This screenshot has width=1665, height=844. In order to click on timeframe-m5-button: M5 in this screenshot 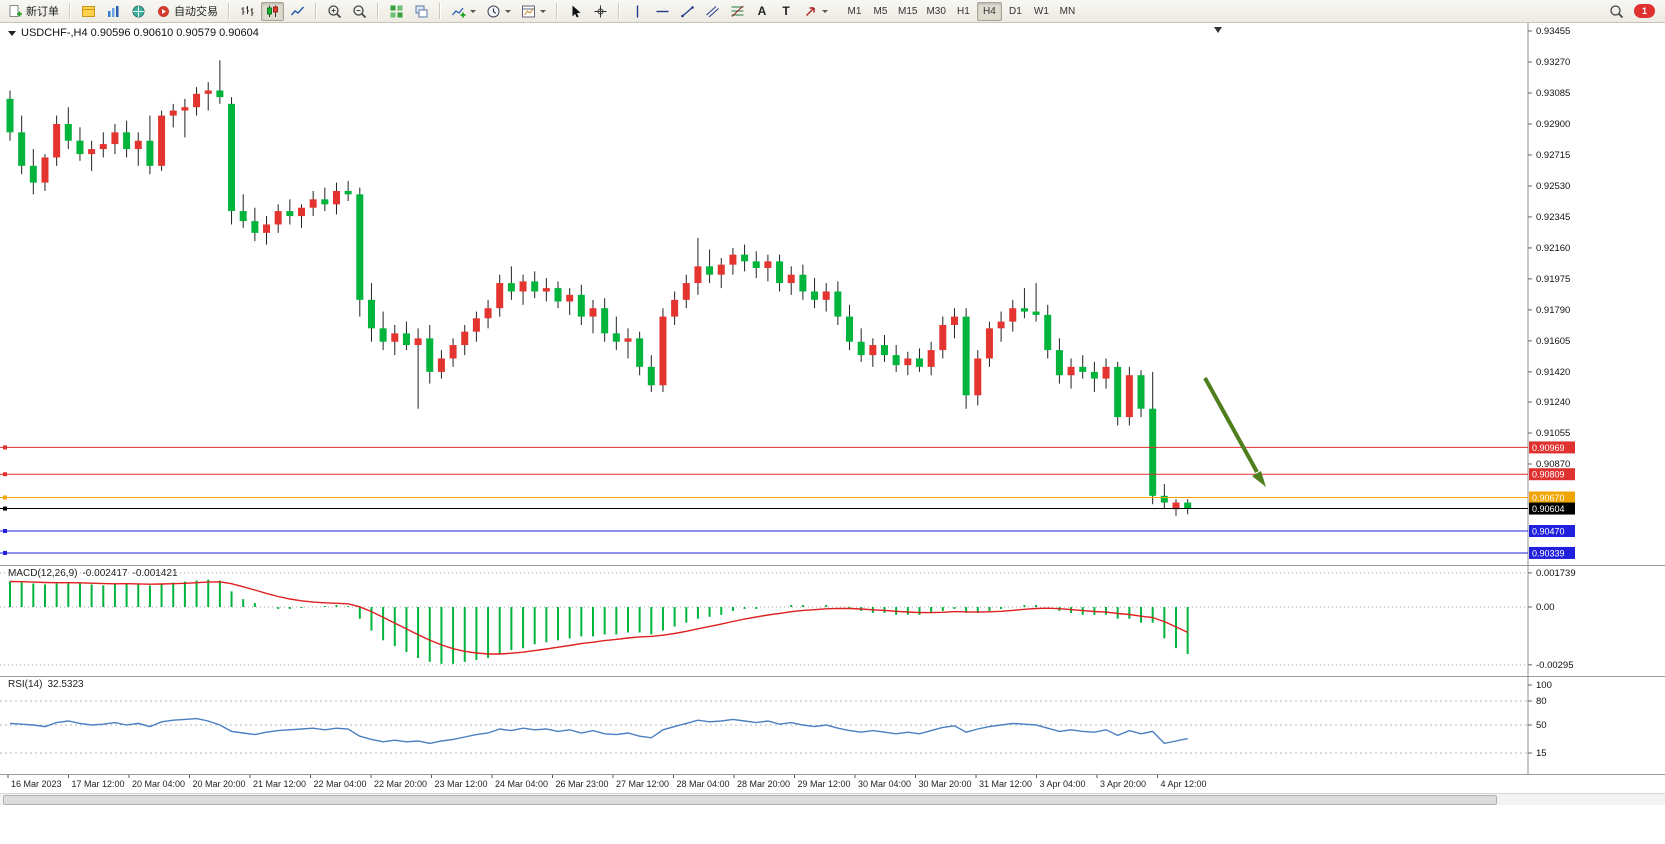, I will do `click(880, 11)`.